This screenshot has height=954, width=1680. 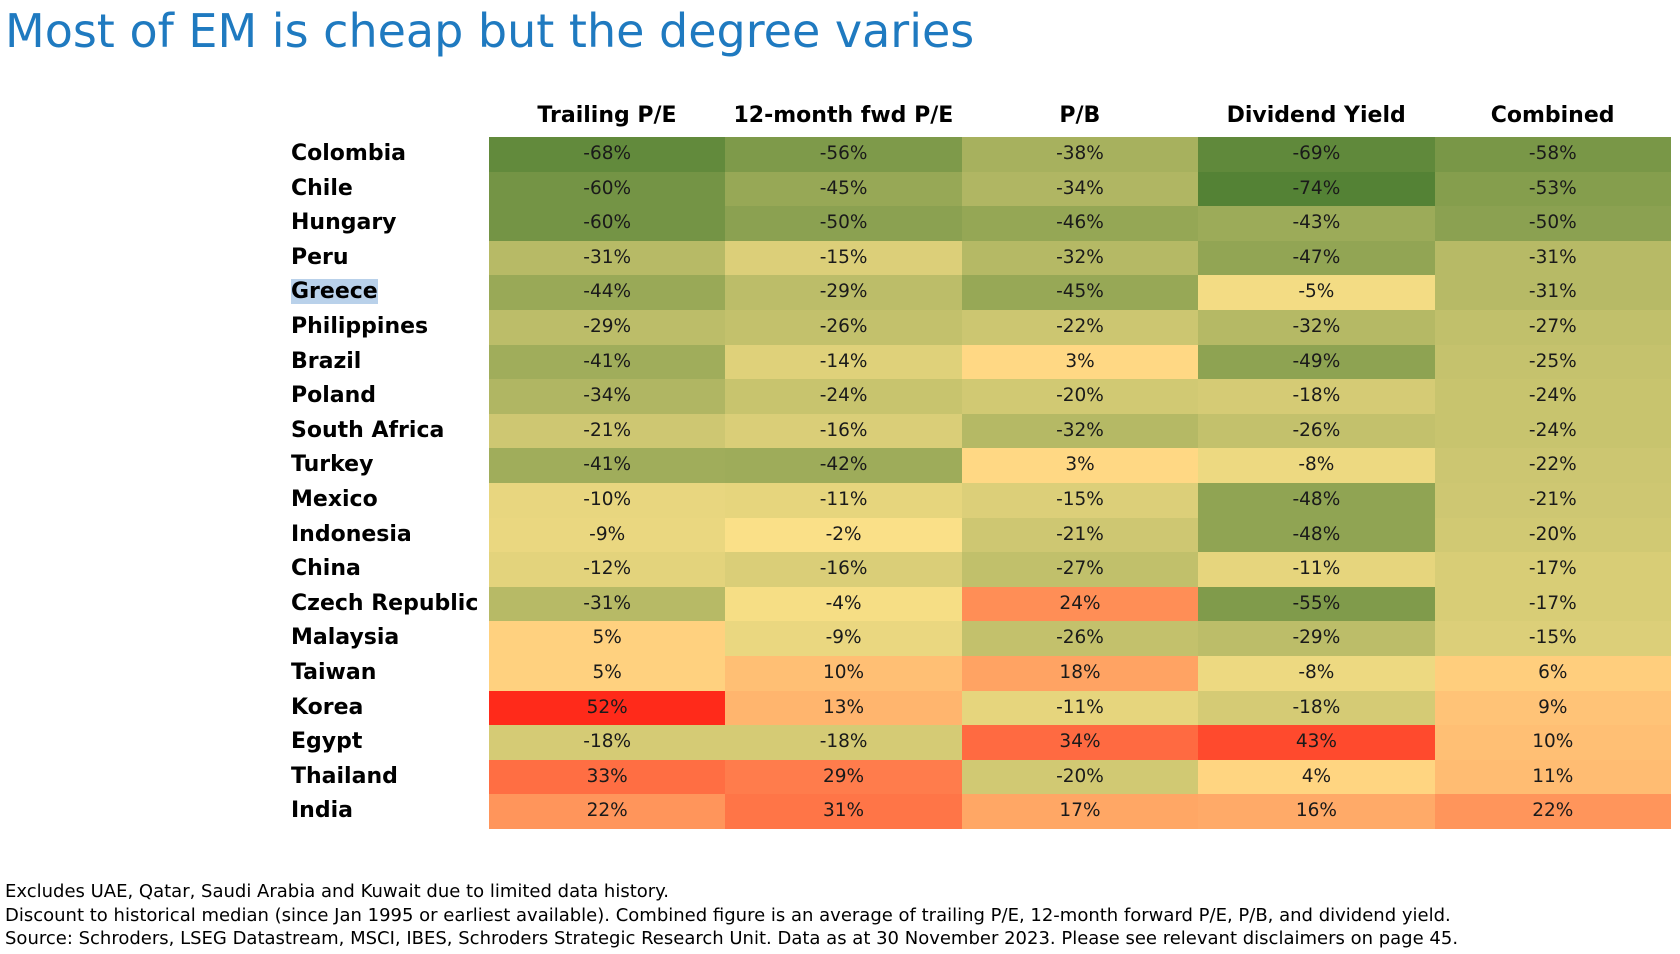 I want to click on row-label: South Africa, so click(x=368, y=430).